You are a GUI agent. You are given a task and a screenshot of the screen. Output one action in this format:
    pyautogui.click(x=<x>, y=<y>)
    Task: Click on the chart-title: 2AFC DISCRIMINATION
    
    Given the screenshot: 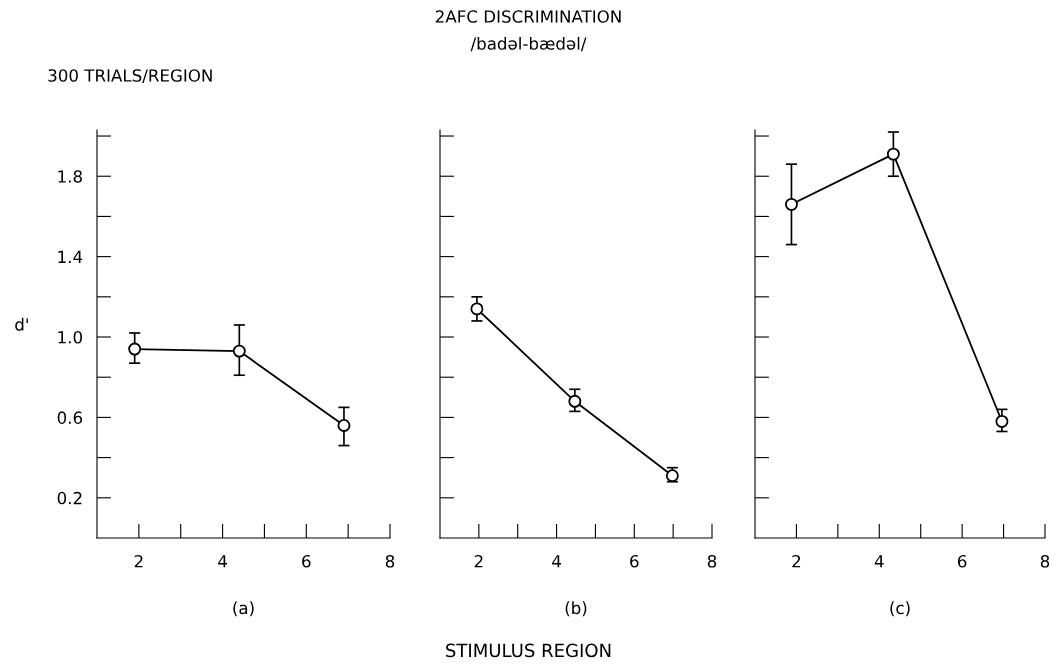 What is the action you would take?
    pyautogui.click(x=528, y=16)
    